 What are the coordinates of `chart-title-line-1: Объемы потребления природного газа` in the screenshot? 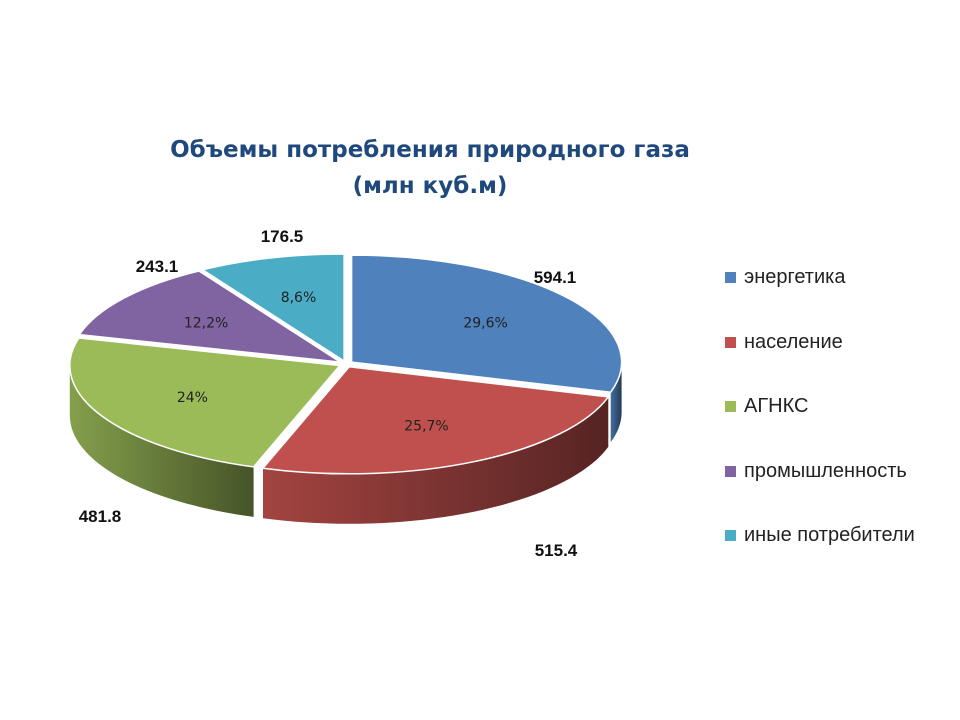 It's located at (430, 150).